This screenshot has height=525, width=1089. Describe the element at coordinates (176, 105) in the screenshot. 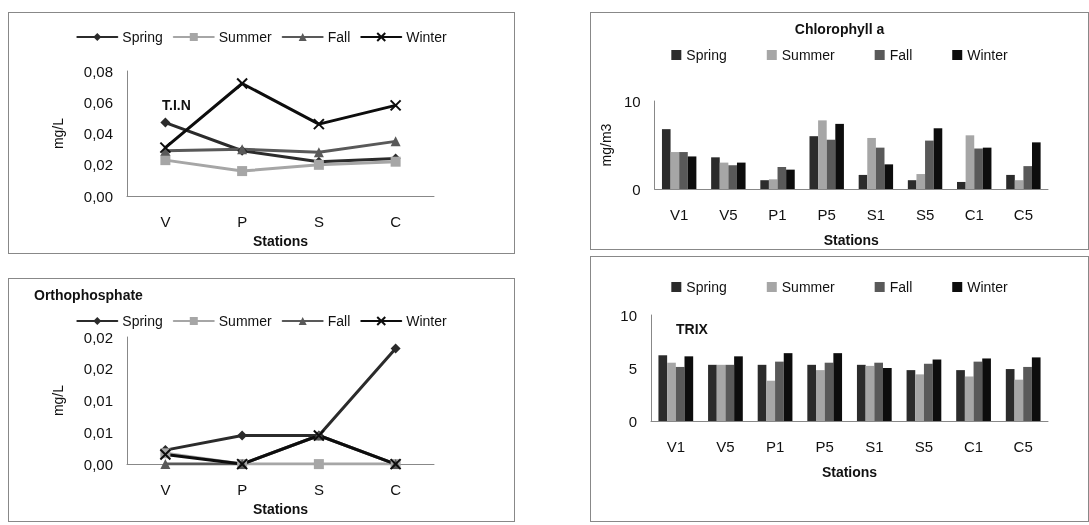

I see `text: T.I.N` at that location.